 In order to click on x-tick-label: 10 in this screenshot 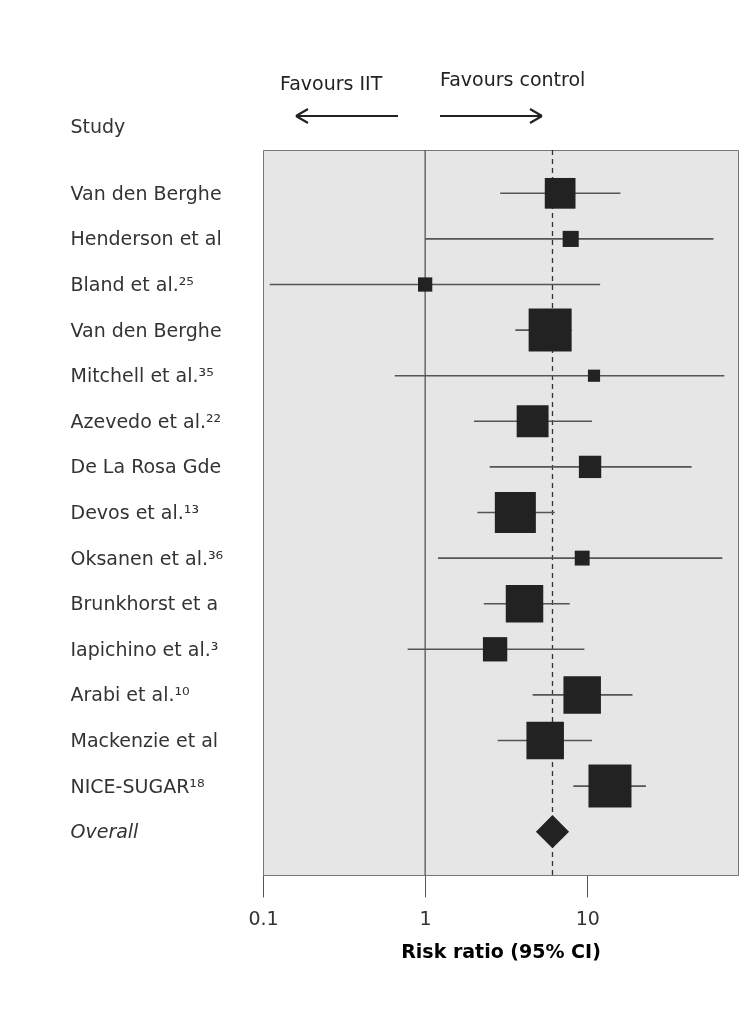, I will do `click(587, 917)`.